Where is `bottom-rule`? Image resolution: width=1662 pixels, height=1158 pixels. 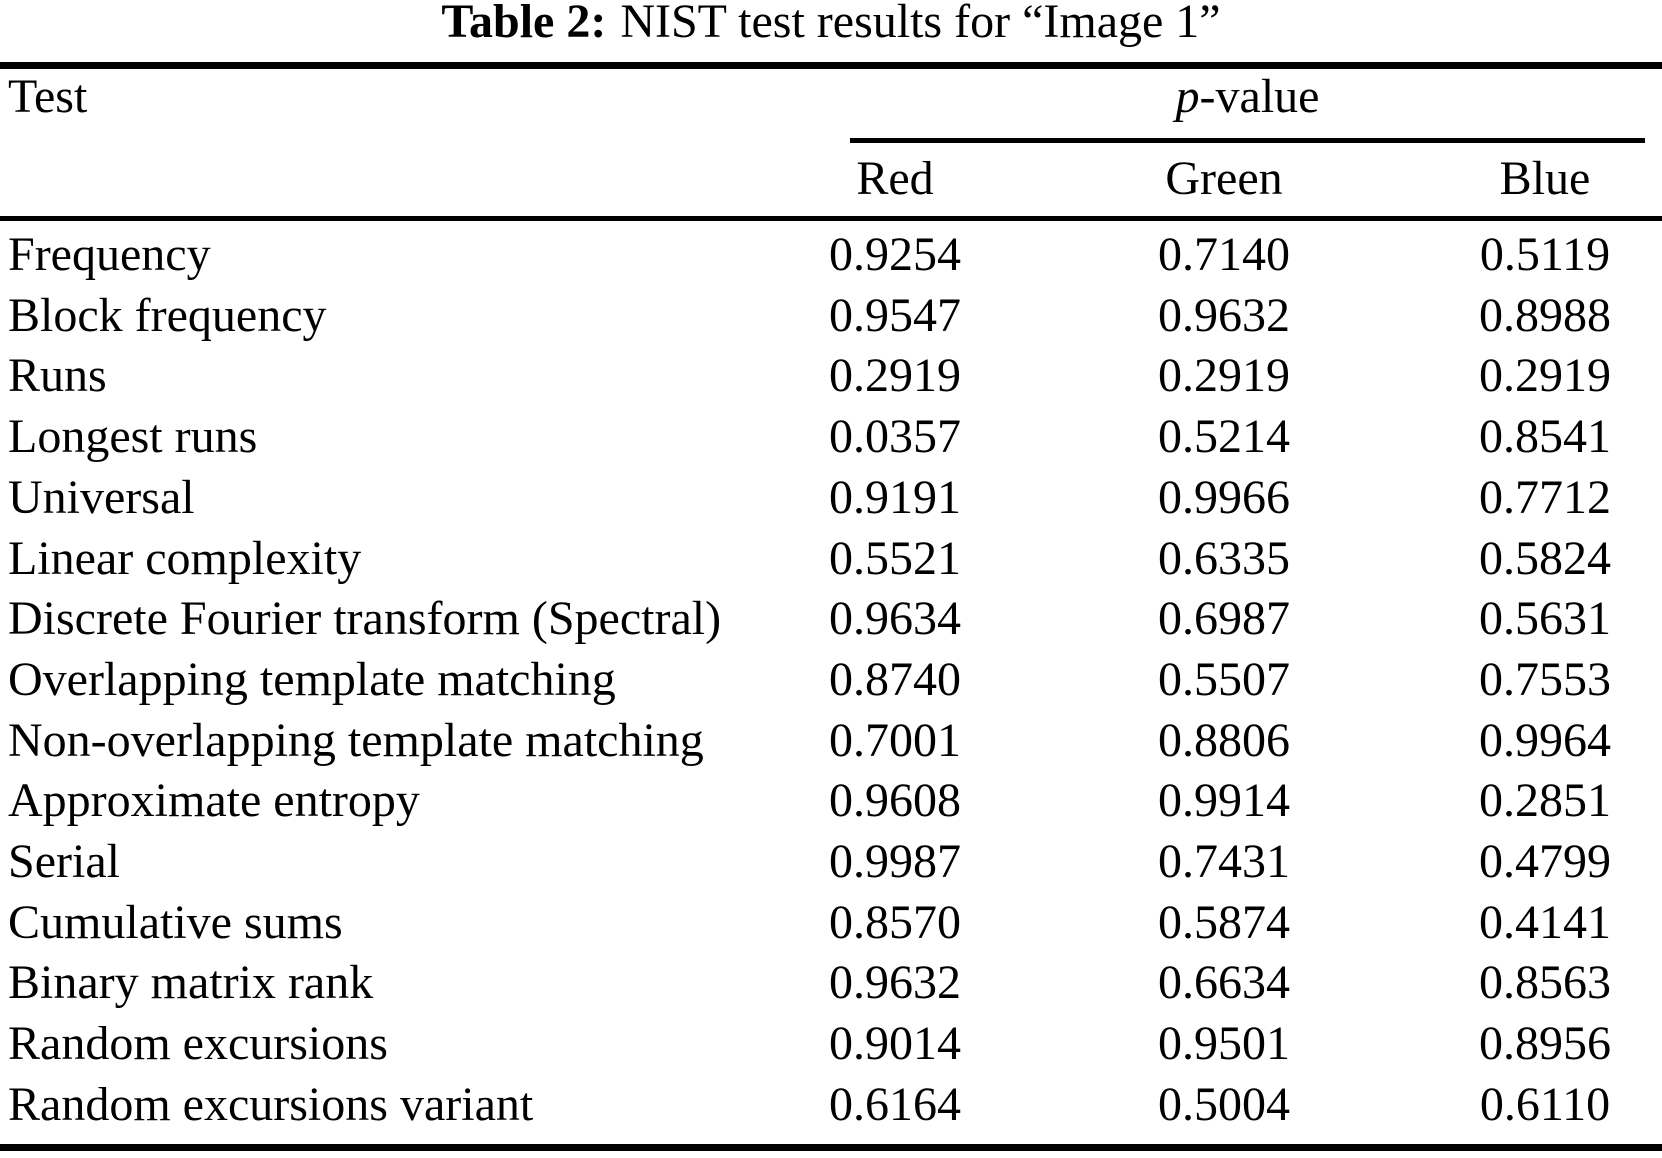
bottom-rule is located at coordinates (831, 1147).